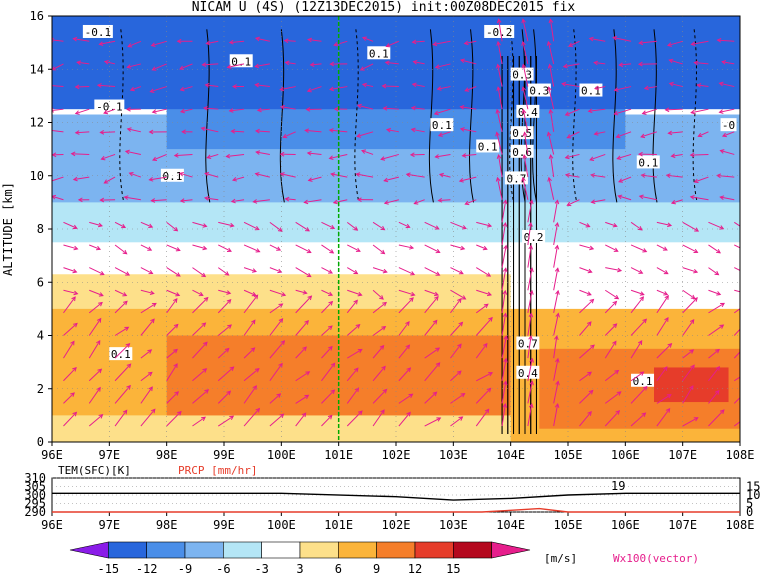 The height and width of the screenshot is (575, 767). What do you see at coordinates (568, 455) in the screenshot?
I see `x-tick-label-9: 105E` at bounding box center [568, 455].